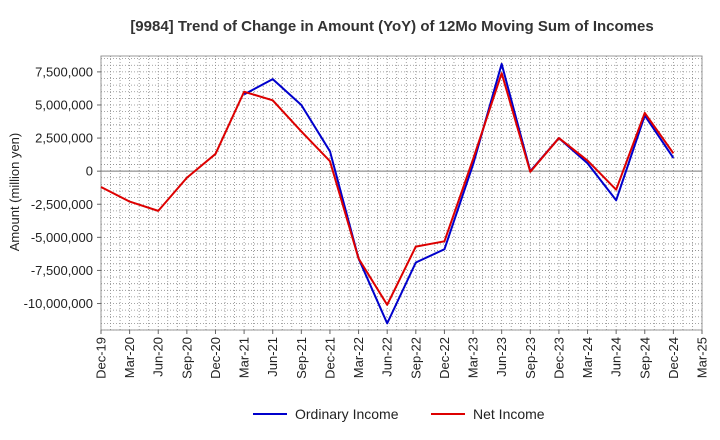 The width and height of the screenshot is (720, 440). Describe the element at coordinates (558, 358) in the screenshot. I see `x-tick-label: Dec-23` at that location.